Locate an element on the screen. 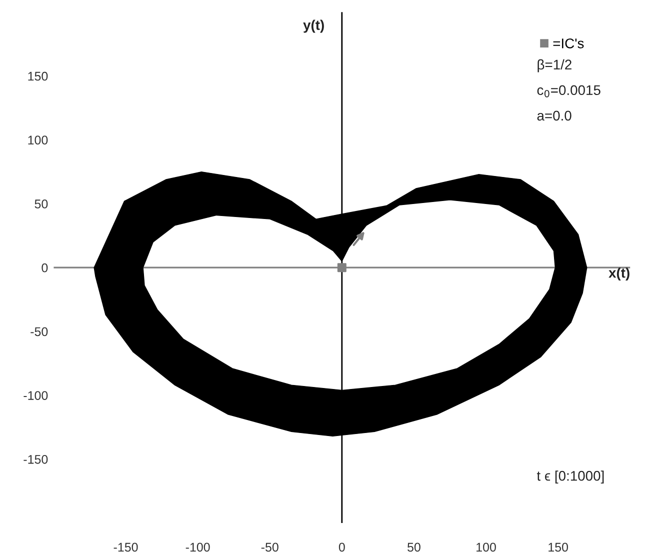 This screenshot has width=655, height=552. x-tick-label: 100 is located at coordinates (486, 547).